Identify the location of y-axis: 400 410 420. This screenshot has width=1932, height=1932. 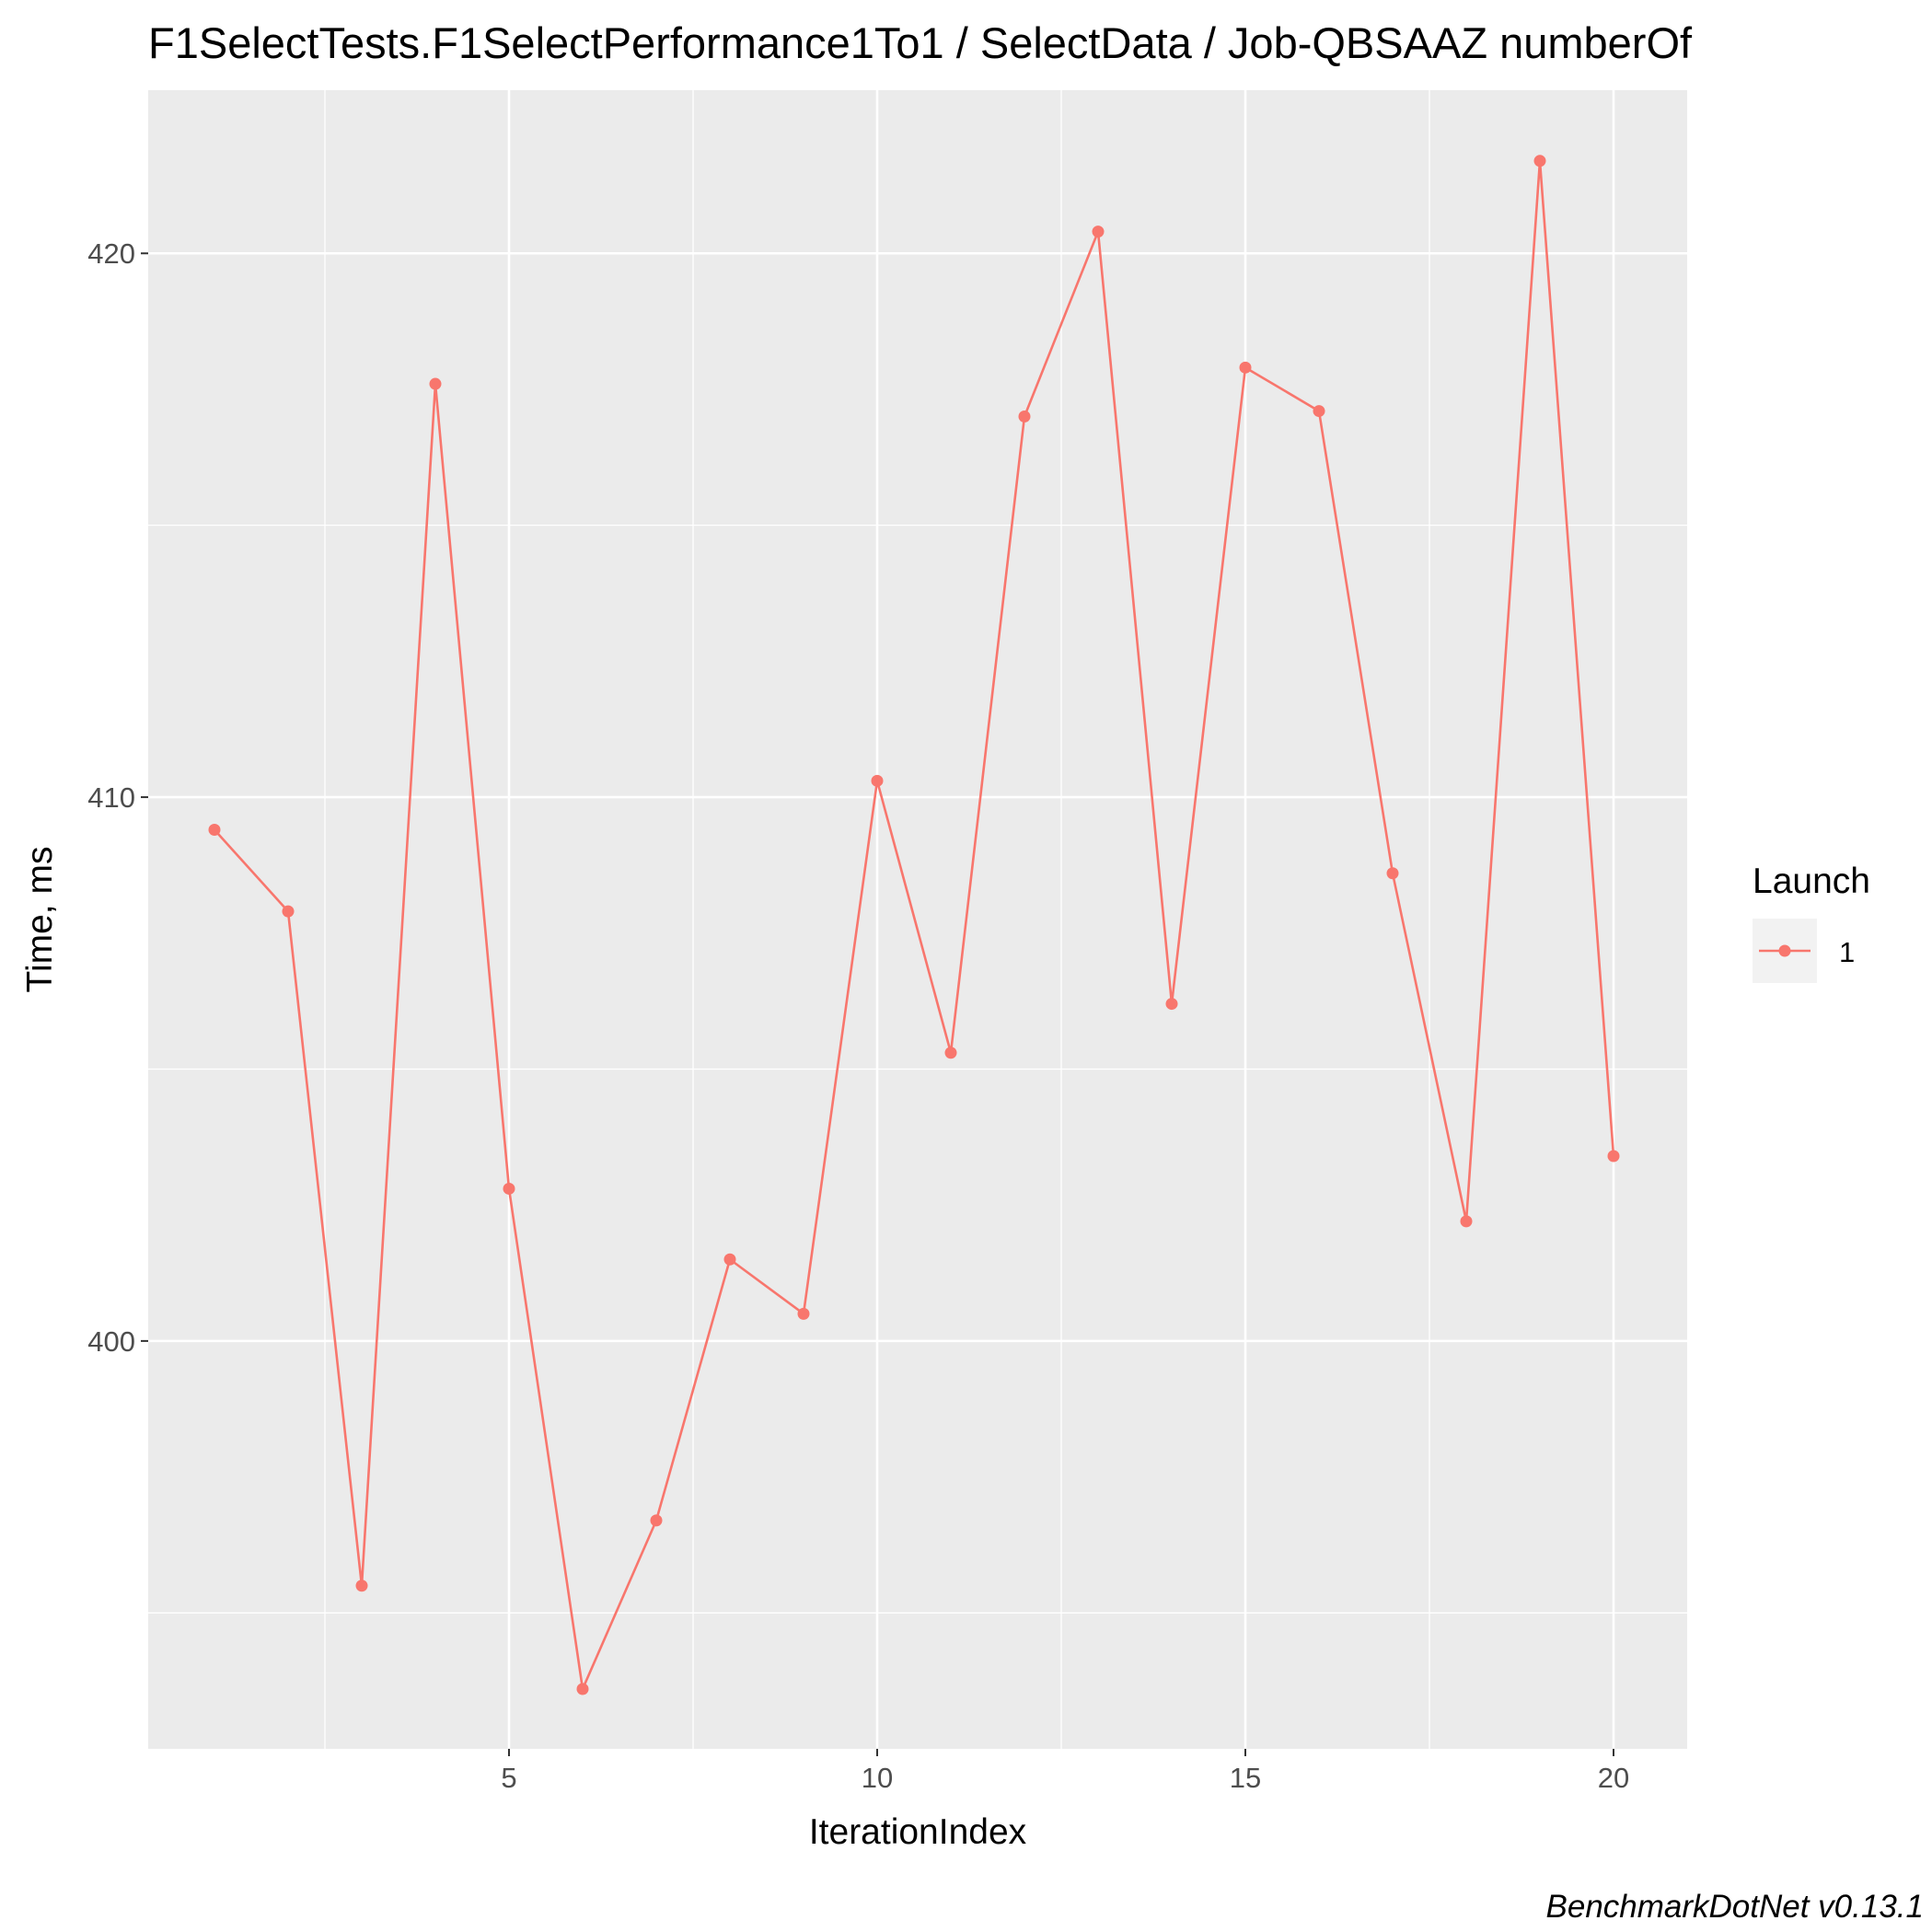
(118, 798).